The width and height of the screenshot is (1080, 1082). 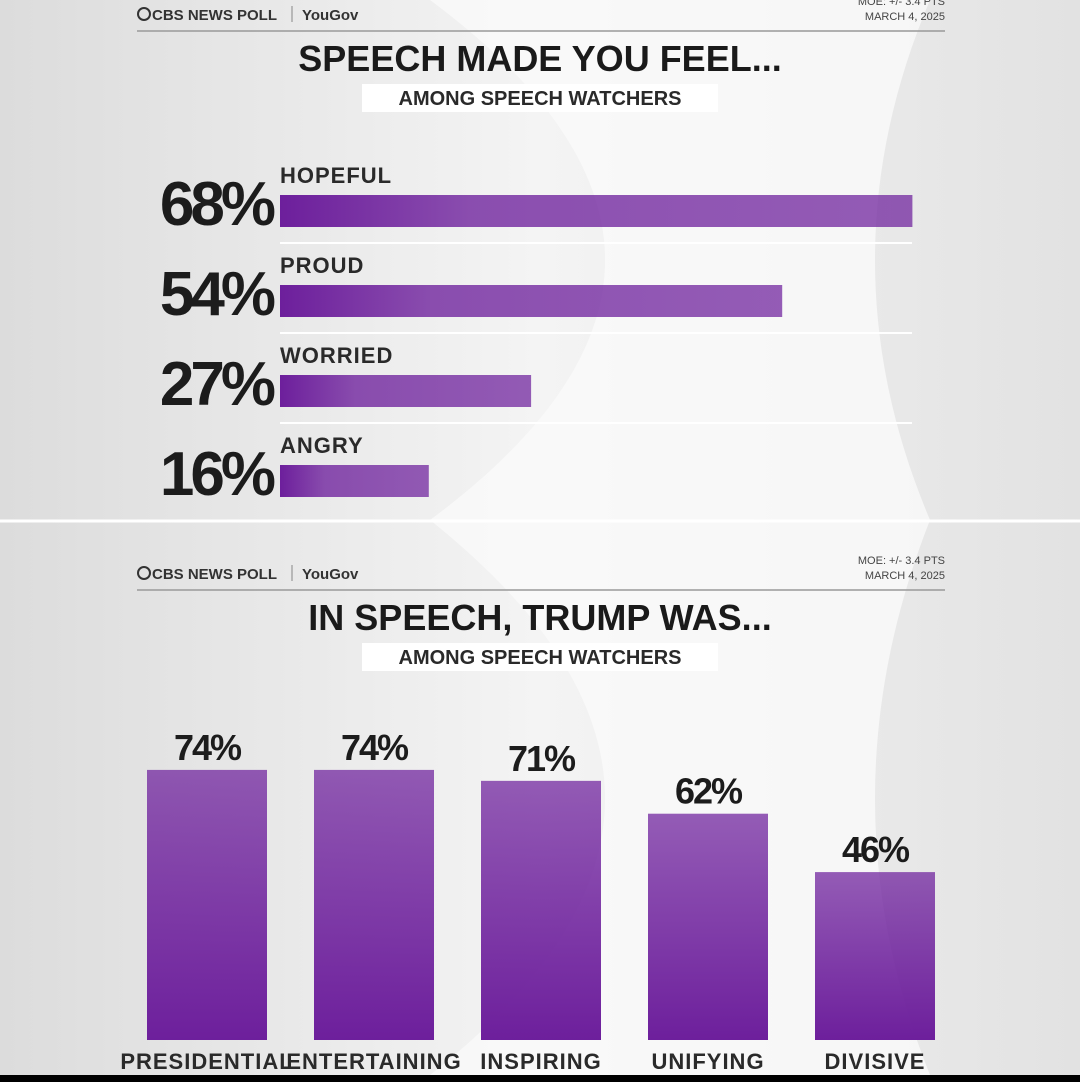 What do you see at coordinates (322, 445) in the screenshot?
I see `category-label: ANGRY` at bounding box center [322, 445].